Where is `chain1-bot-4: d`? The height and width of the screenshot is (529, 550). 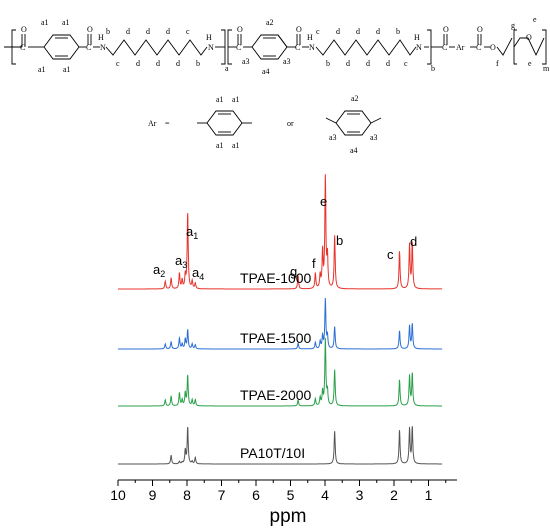 chain1-bot-4: d is located at coordinates (178, 63).